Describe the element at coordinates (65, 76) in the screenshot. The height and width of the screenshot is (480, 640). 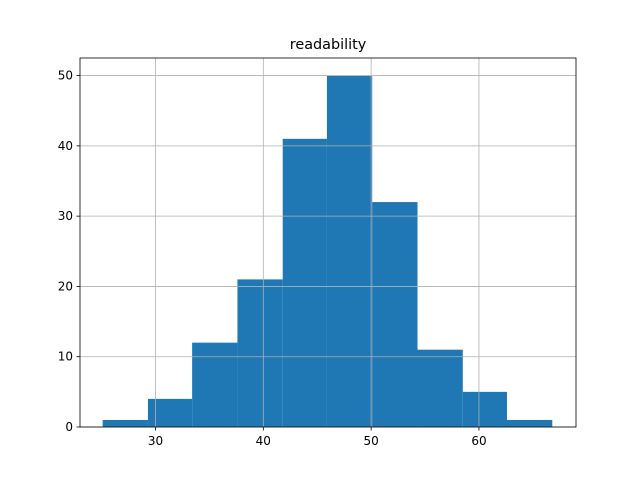
I see `y-tick-label: 50` at that location.